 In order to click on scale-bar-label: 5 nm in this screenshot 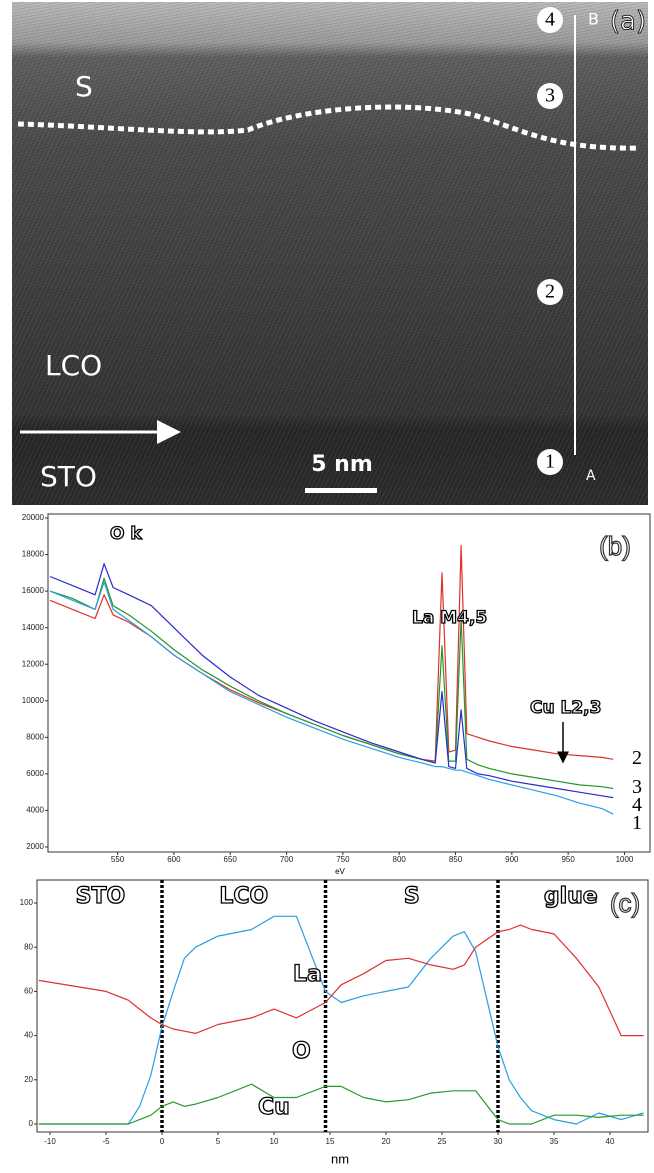, I will do `click(342, 464)`.